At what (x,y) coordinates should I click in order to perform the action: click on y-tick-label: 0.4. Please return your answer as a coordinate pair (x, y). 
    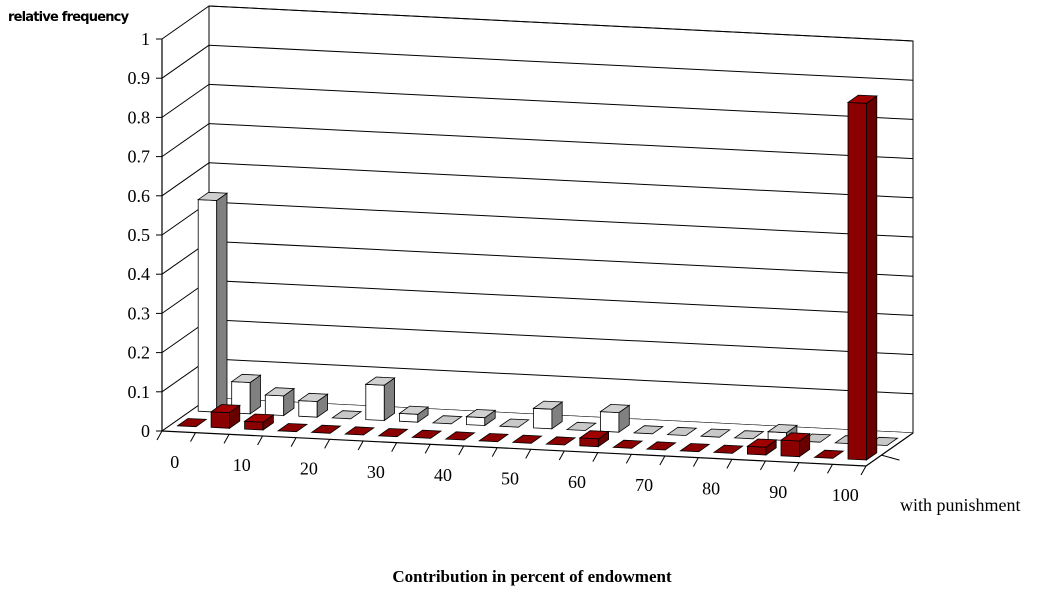
    Looking at the image, I should click on (139, 274).